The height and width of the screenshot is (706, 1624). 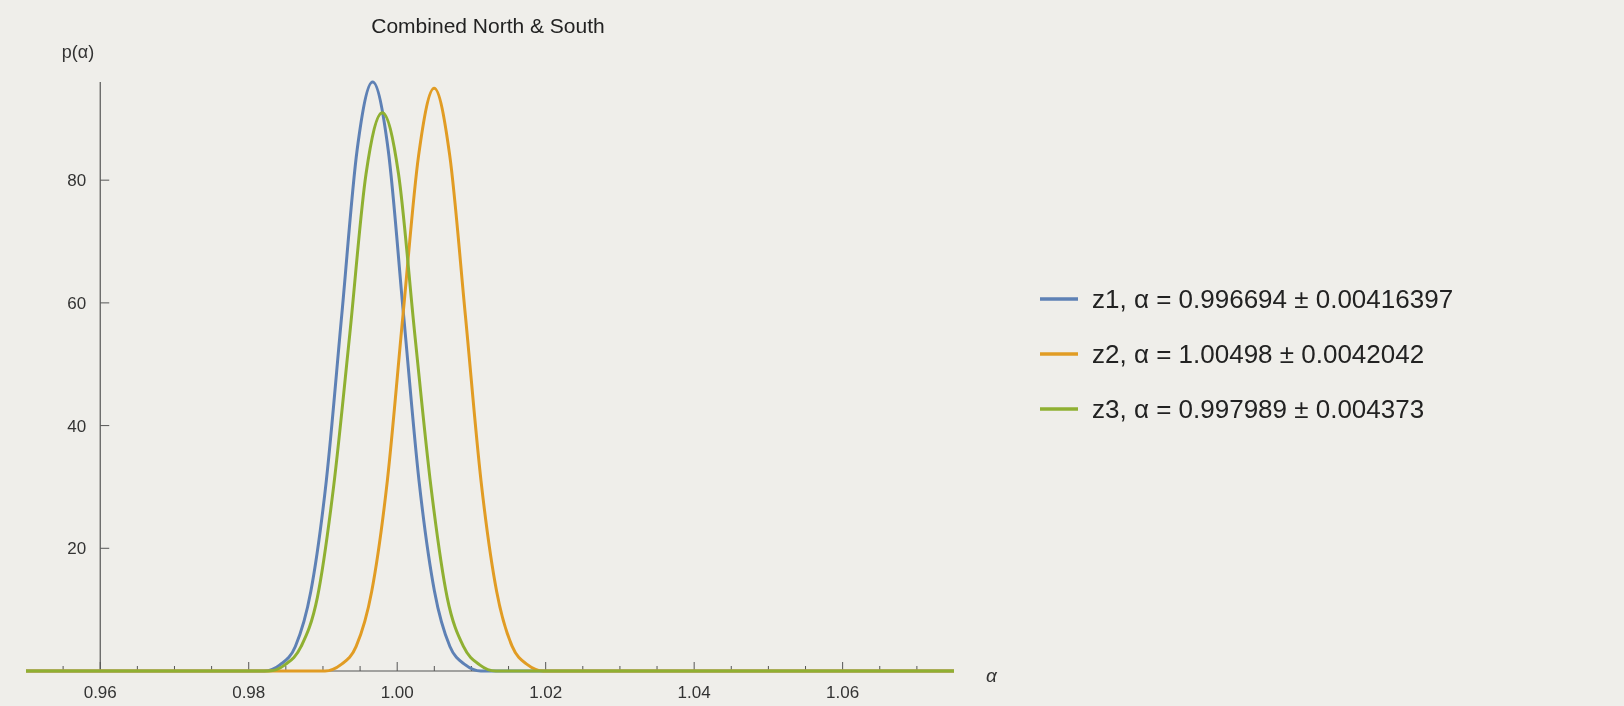 What do you see at coordinates (694, 692) in the screenshot?
I see `x-tick-label: 1.04` at bounding box center [694, 692].